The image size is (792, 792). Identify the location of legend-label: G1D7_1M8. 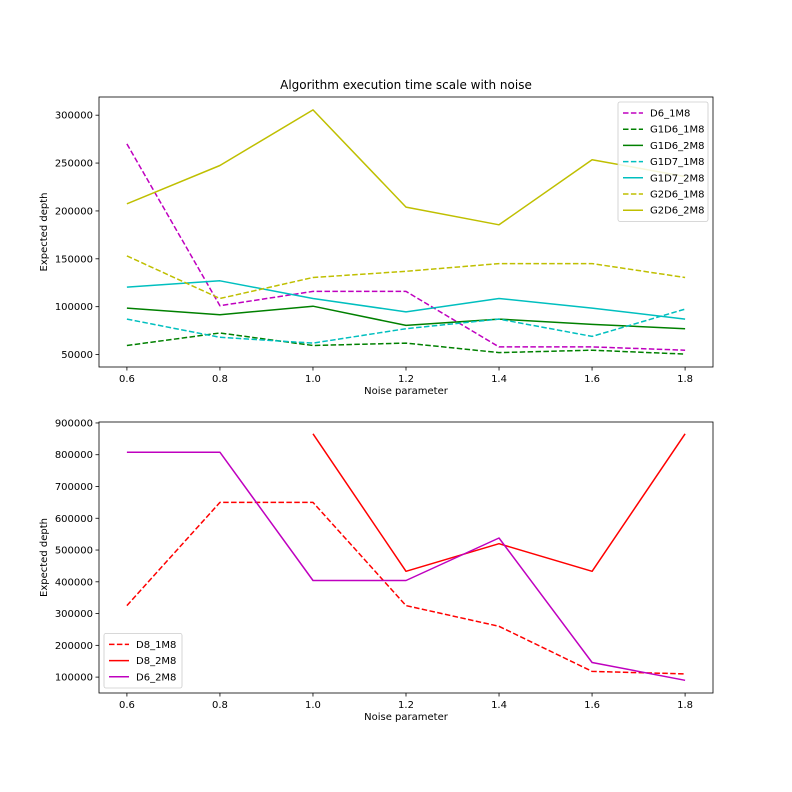
(677, 162).